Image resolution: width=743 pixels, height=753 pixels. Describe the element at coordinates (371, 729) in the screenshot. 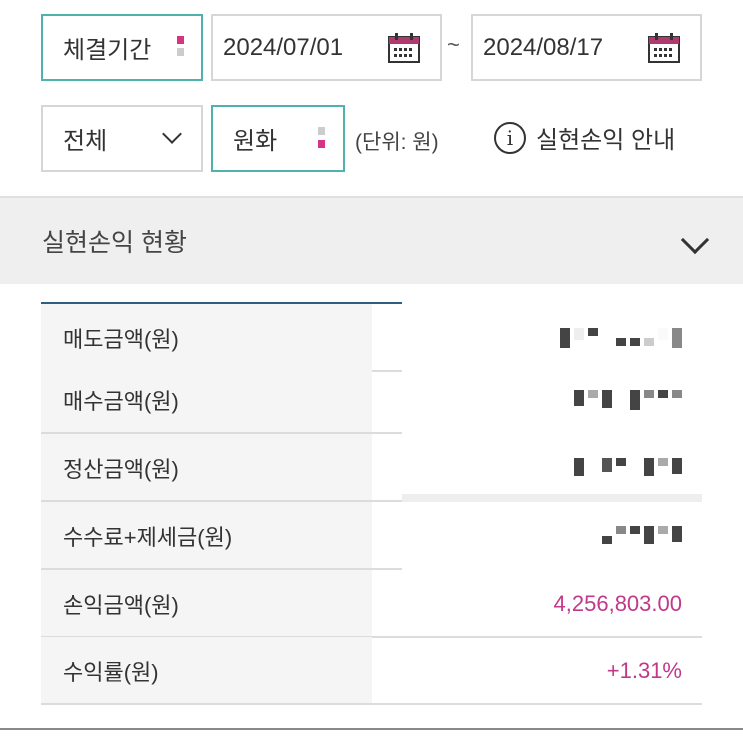

I see `bottom-divider` at that location.